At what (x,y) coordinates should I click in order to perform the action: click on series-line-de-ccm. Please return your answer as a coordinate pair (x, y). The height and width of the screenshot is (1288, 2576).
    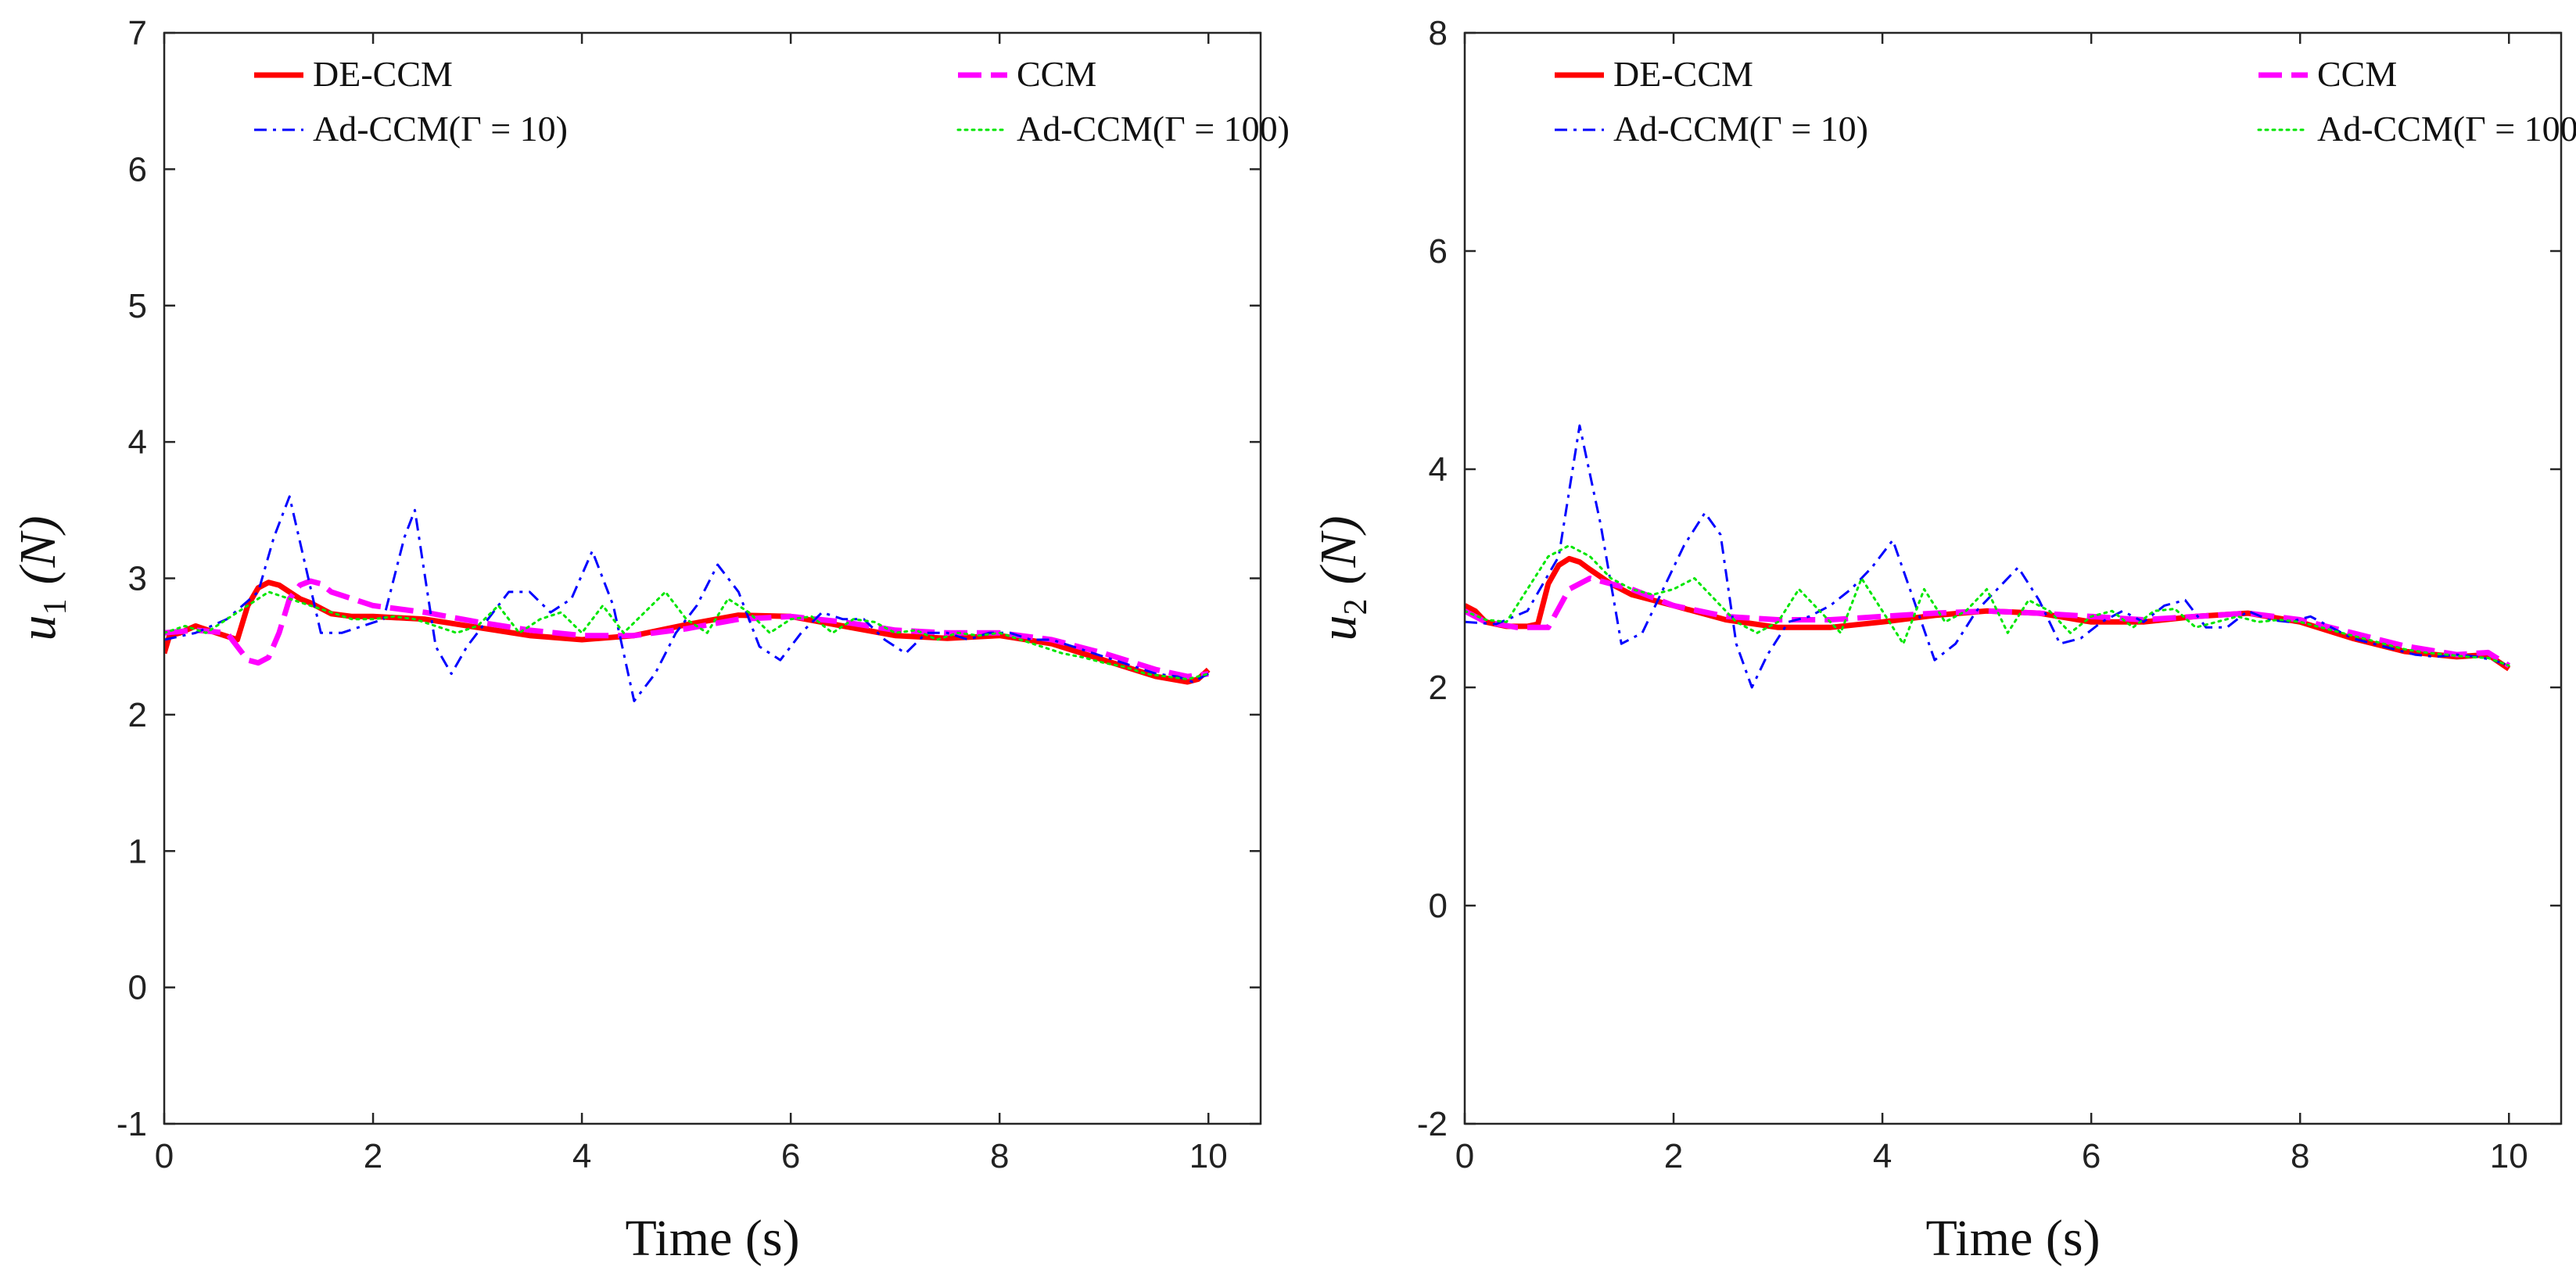
    Looking at the image, I should click on (688, 632).